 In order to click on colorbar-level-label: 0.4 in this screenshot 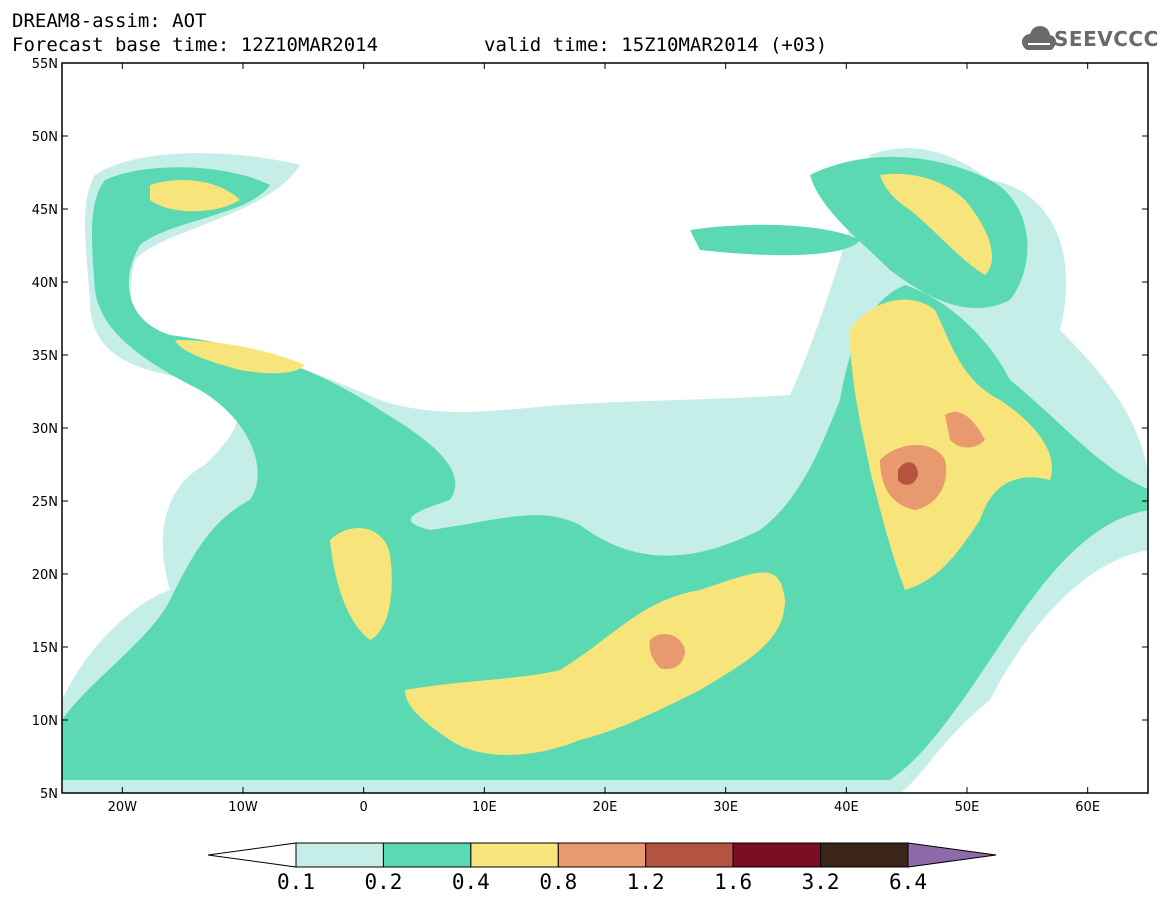, I will do `click(471, 882)`.